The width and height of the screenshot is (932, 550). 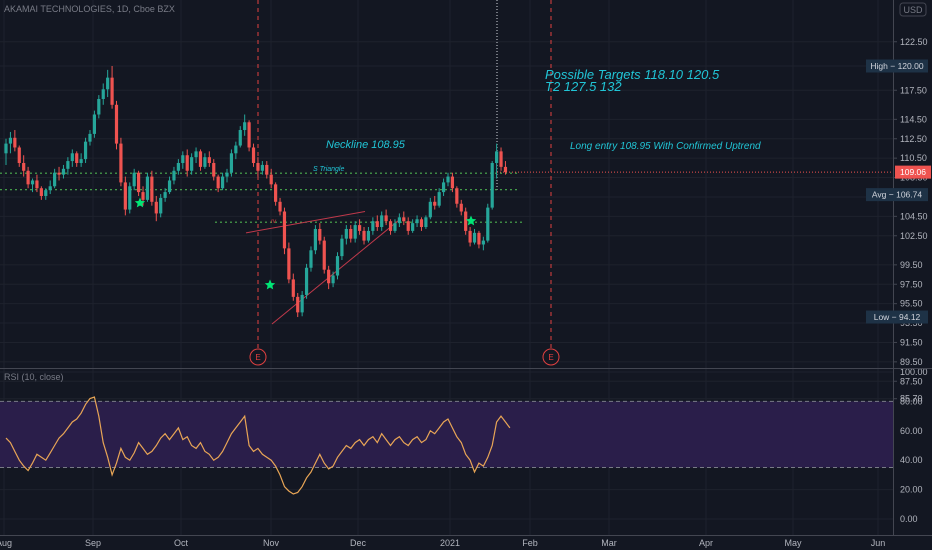 I want to click on rsi-line, so click(x=258, y=445).